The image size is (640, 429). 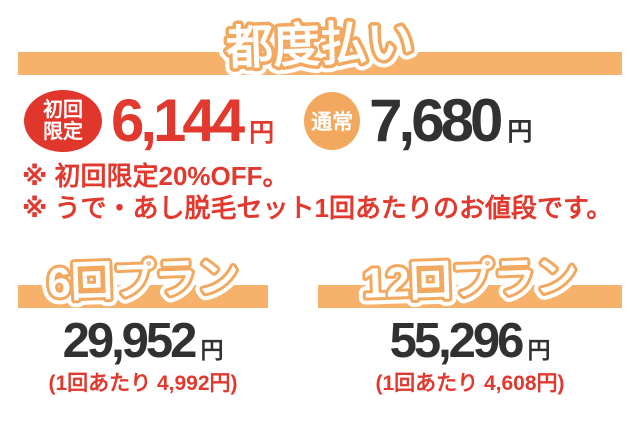 I want to click on banner-title-outline: 都度払い, so click(x=319, y=45).